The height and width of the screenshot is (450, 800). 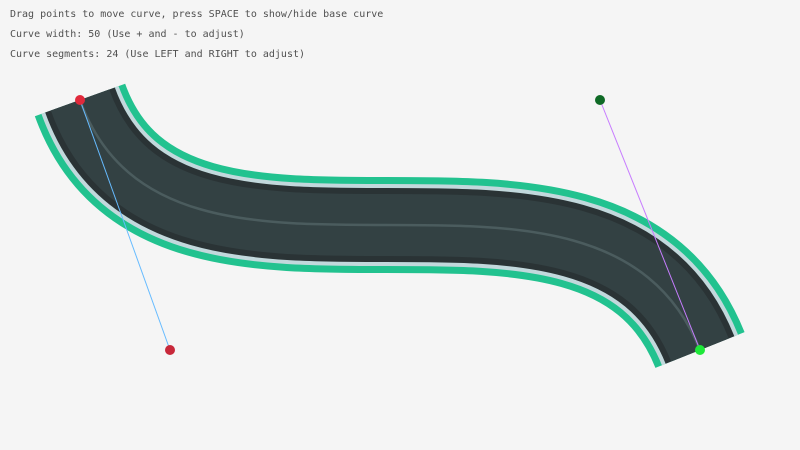 What do you see at coordinates (127, 34) in the screenshot?
I see `curve-width-label: Curve width: 50 (Use + and - to adjust)` at bounding box center [127, 34].